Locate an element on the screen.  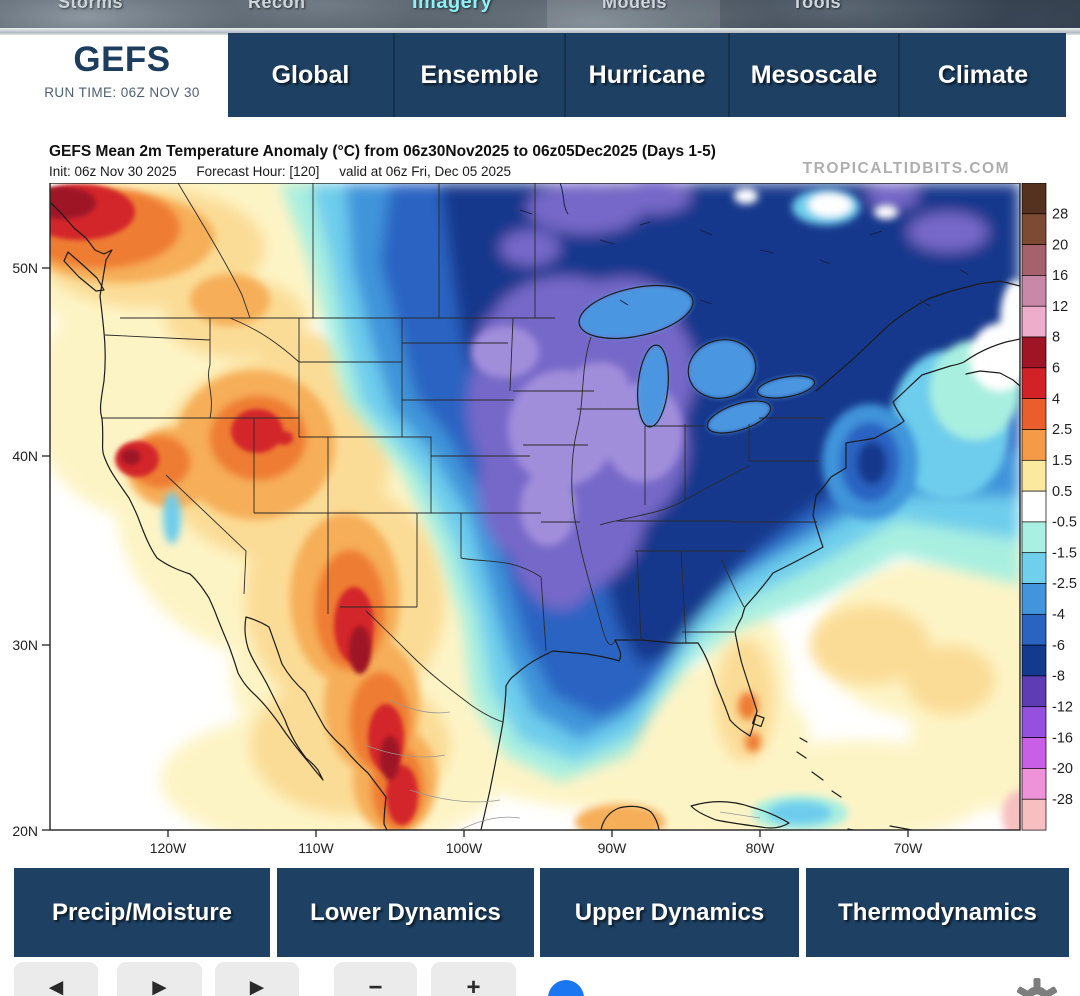
play-button: ► is located at coordinates (159, 979).